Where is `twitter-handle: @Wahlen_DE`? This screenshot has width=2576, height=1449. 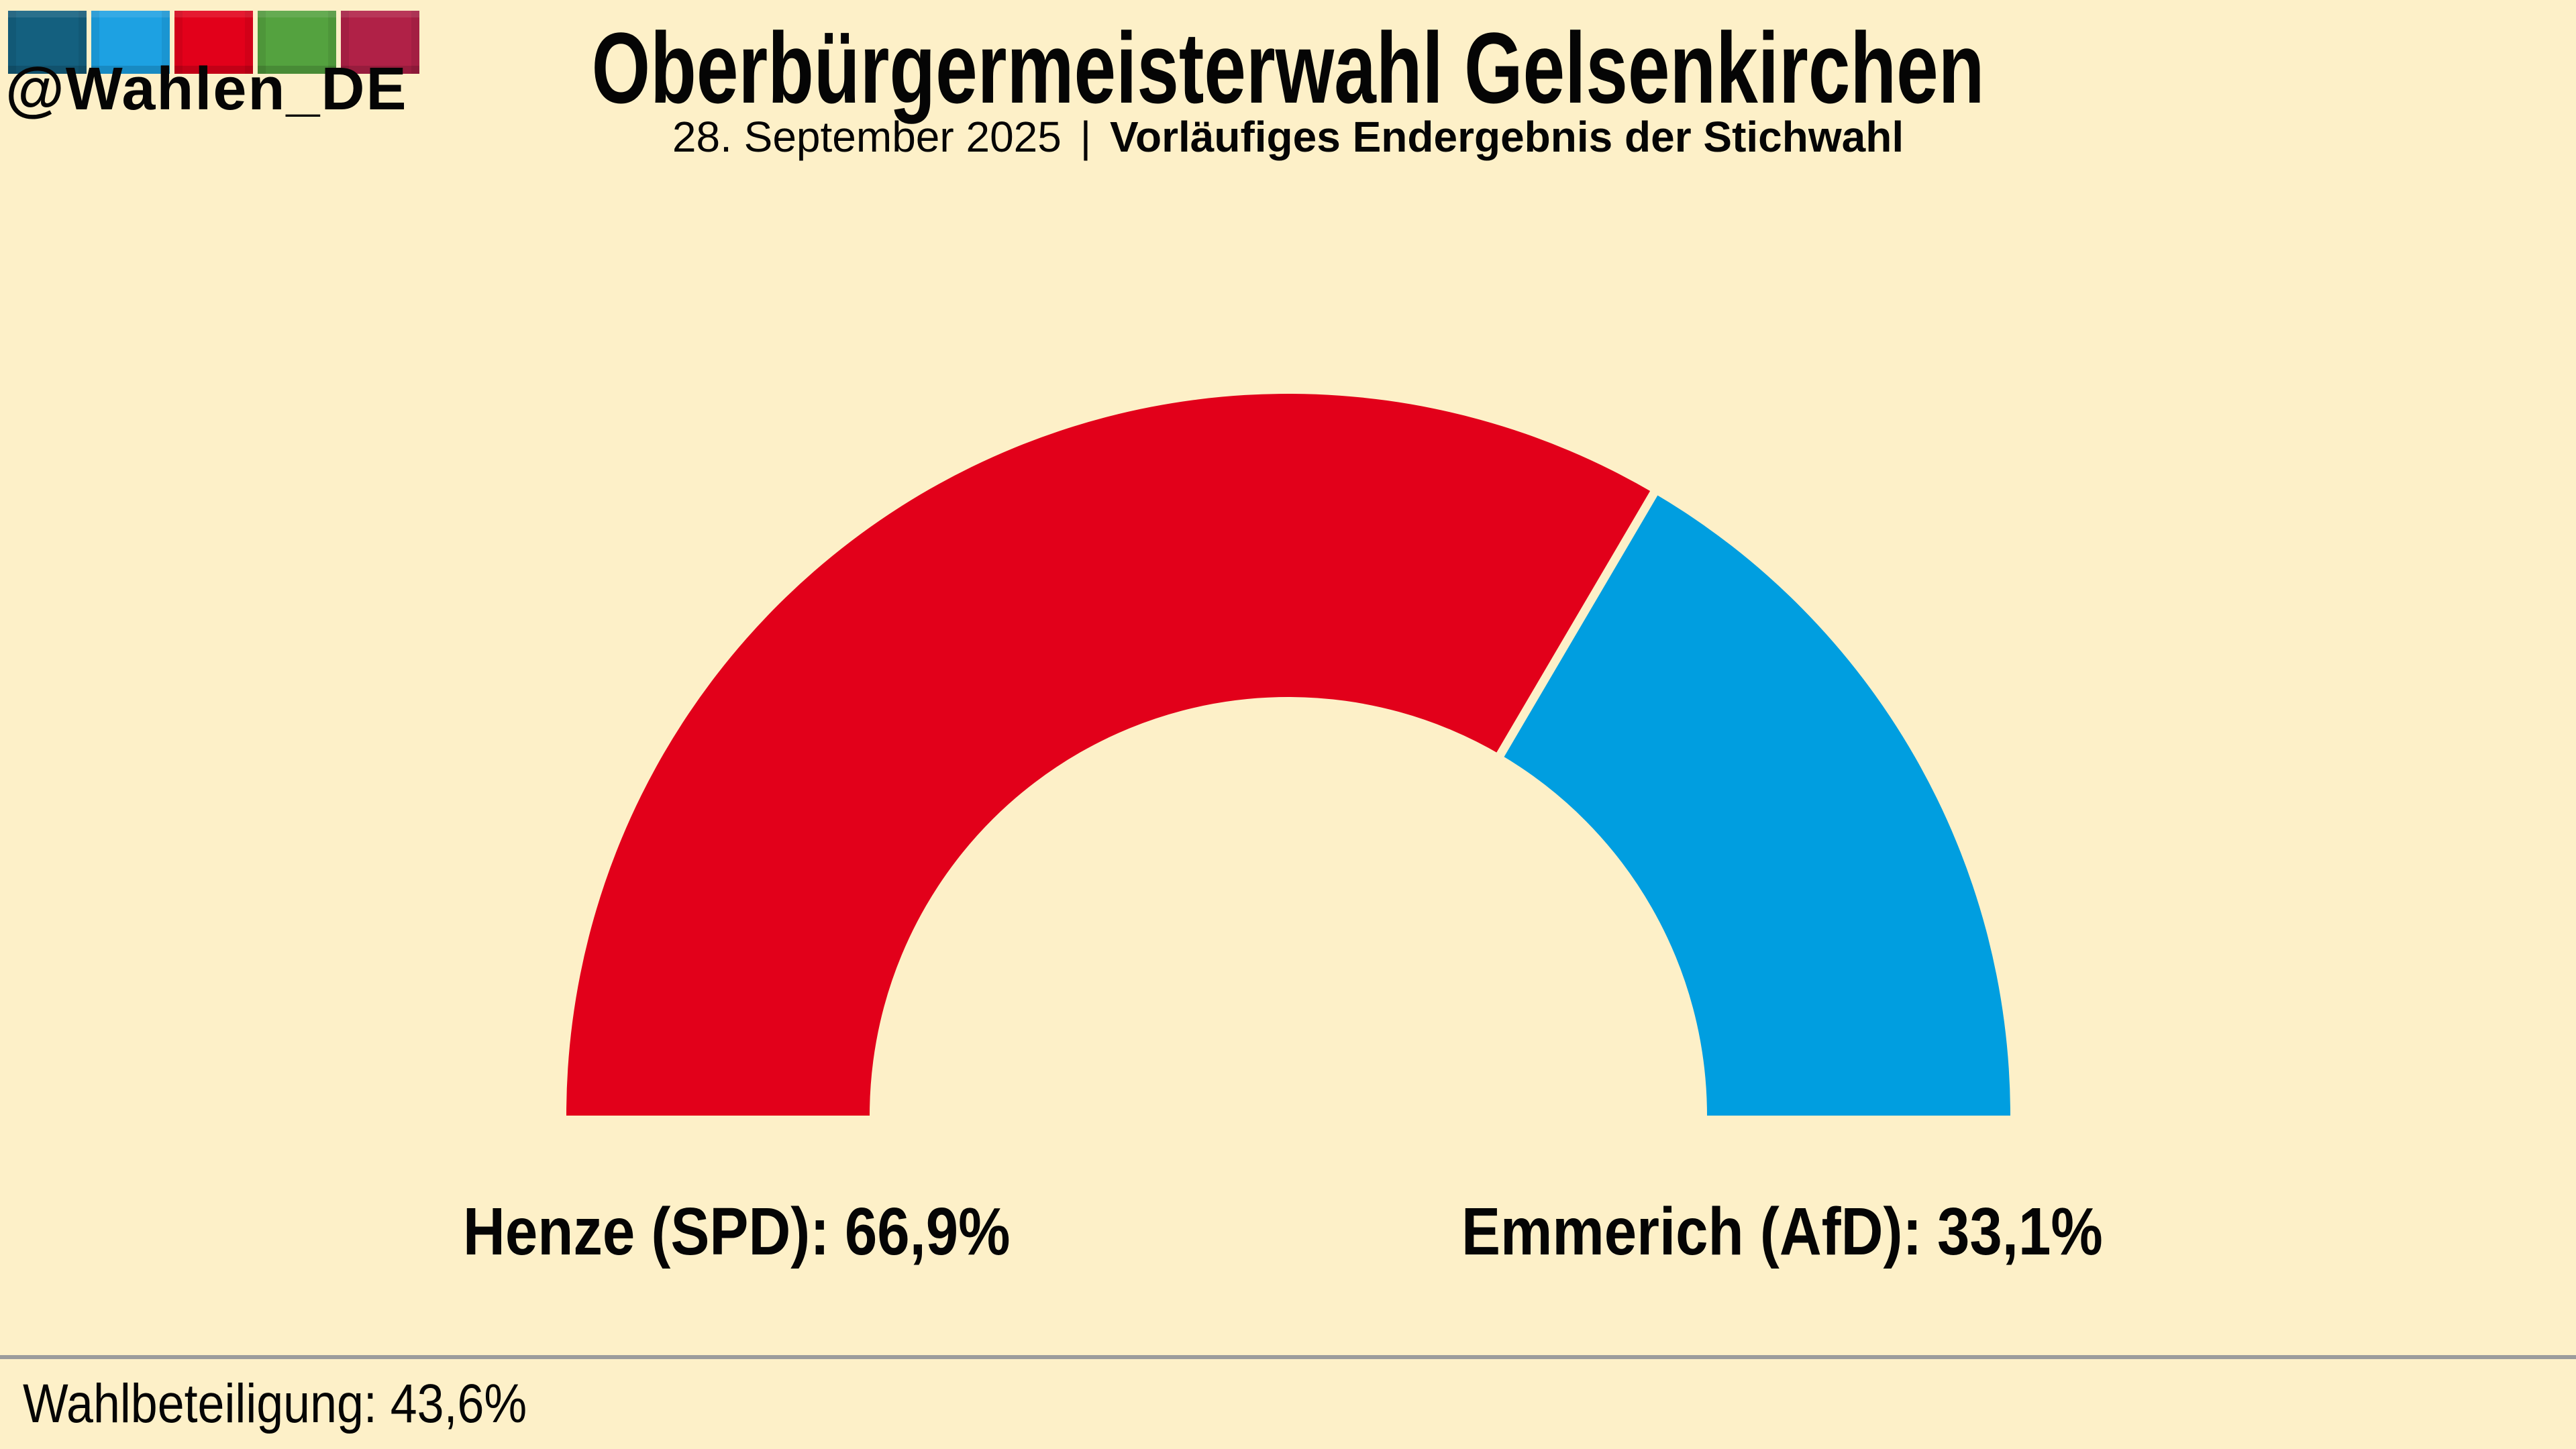 twitter-handle: @Wahlen_DE is located at coordinates (206, 89).